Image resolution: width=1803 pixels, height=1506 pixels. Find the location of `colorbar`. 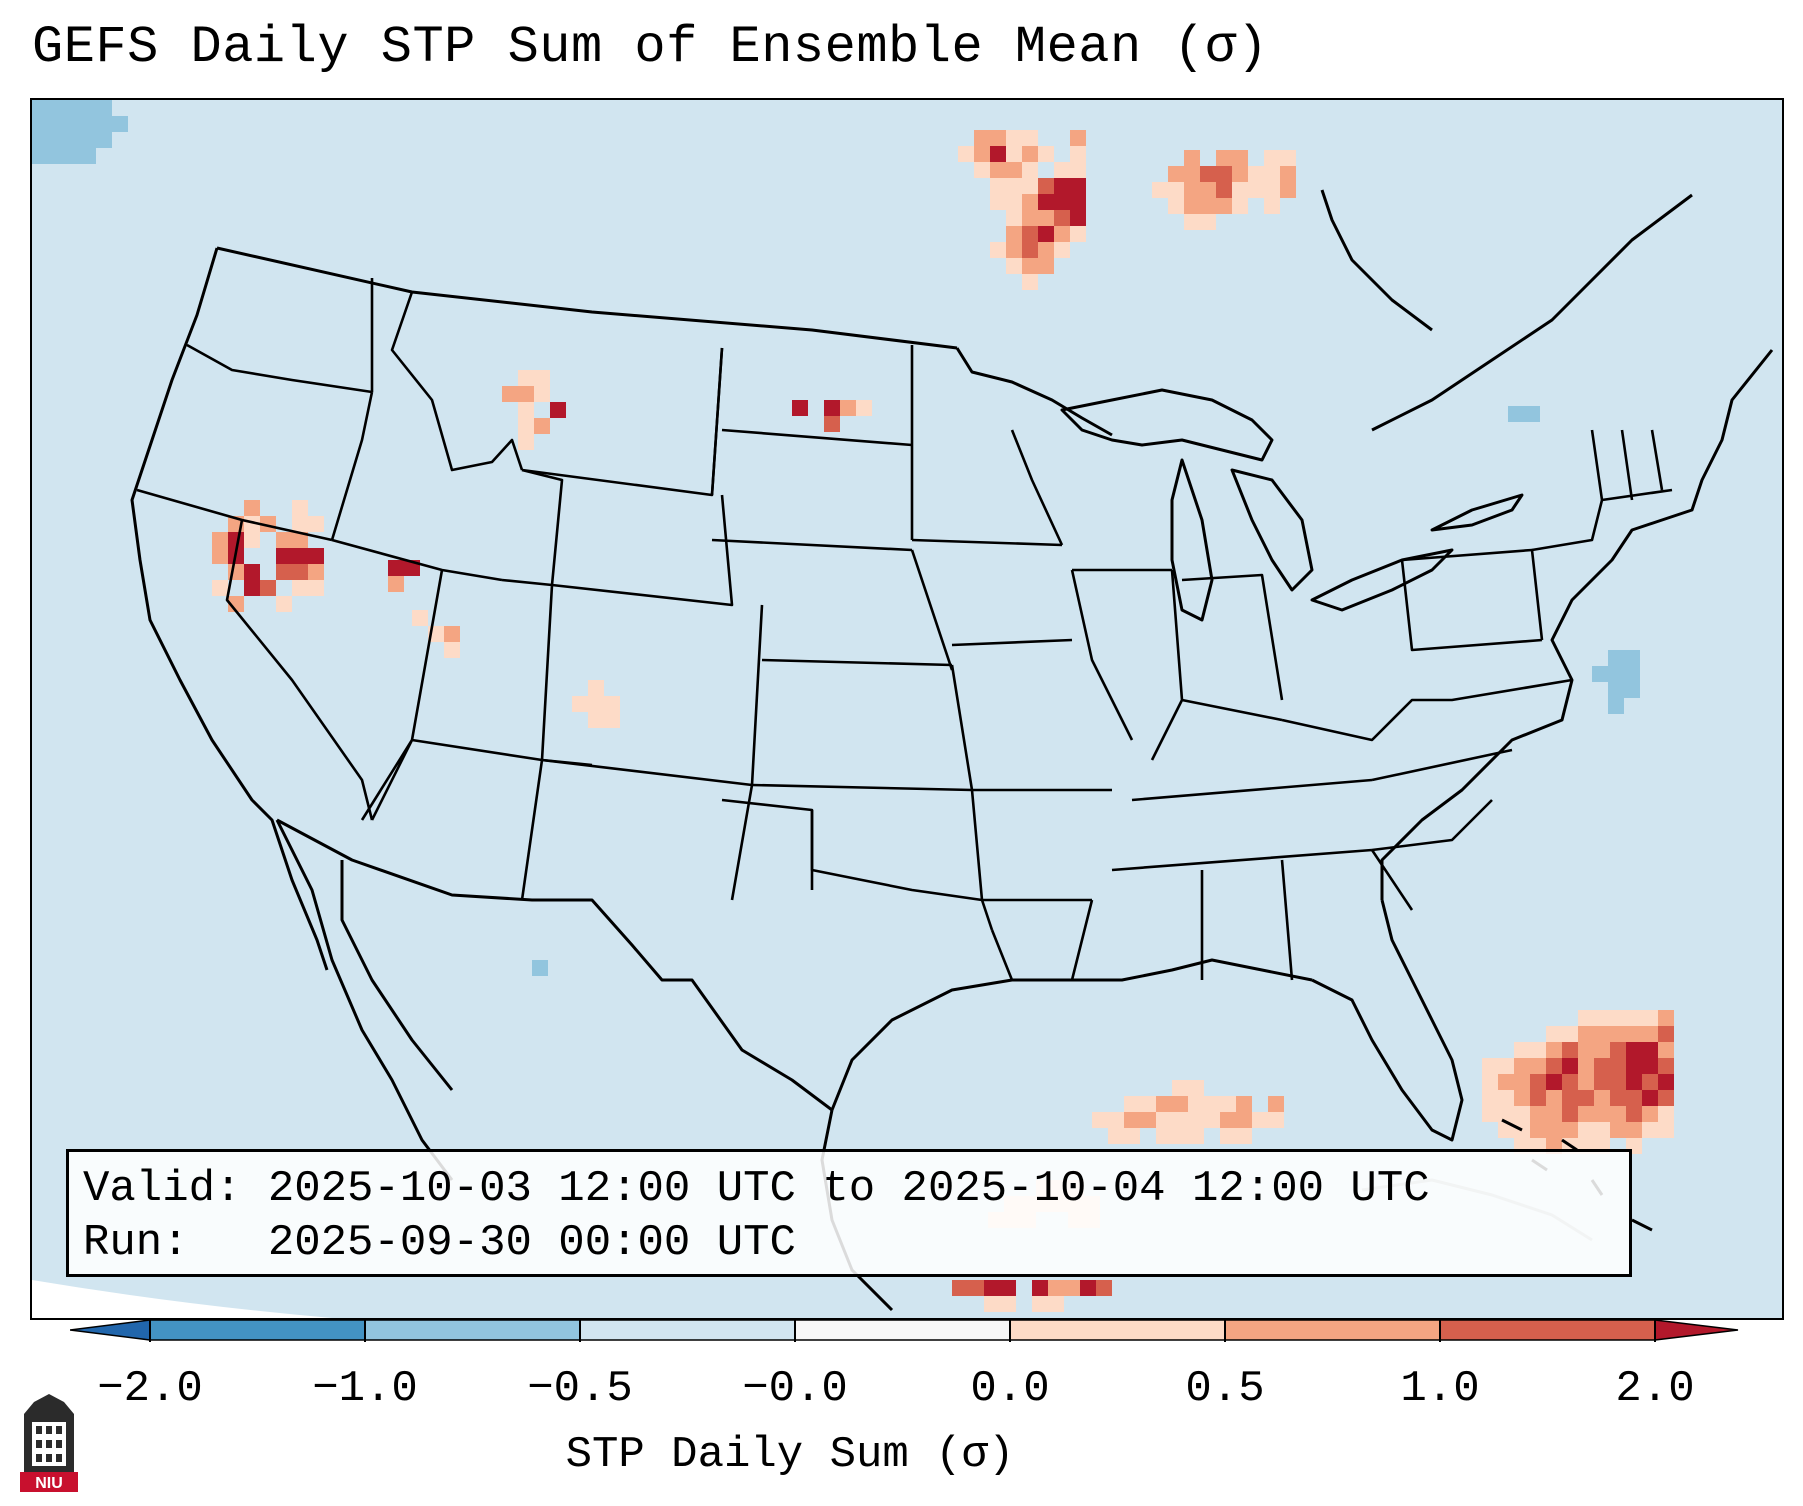

colorbar is located at coordinates (904, 1330).